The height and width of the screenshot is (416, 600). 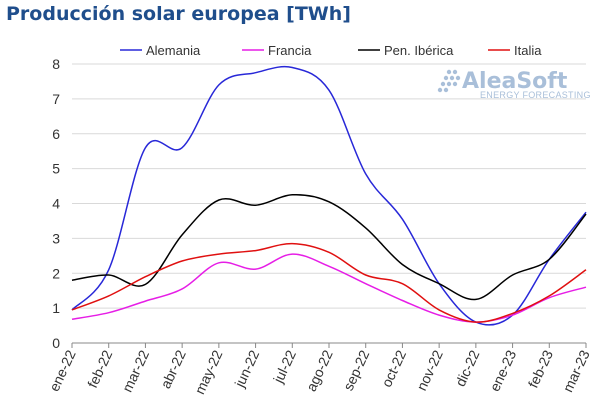 What do you see at coordinates (56, 308) in the screenshot?
I see `y-tick-label: 1` at bounding box center [56, 308].